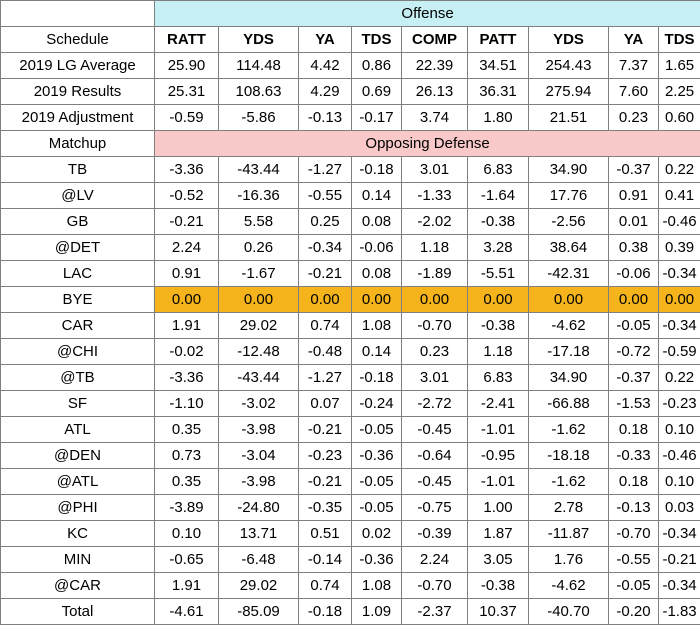 The height and width of the screenshot is (628, 700). What do you see at coordinates (325, 65) in the screenshot?
I see `value-cell: 4.42` at bounding box center [325, 65].